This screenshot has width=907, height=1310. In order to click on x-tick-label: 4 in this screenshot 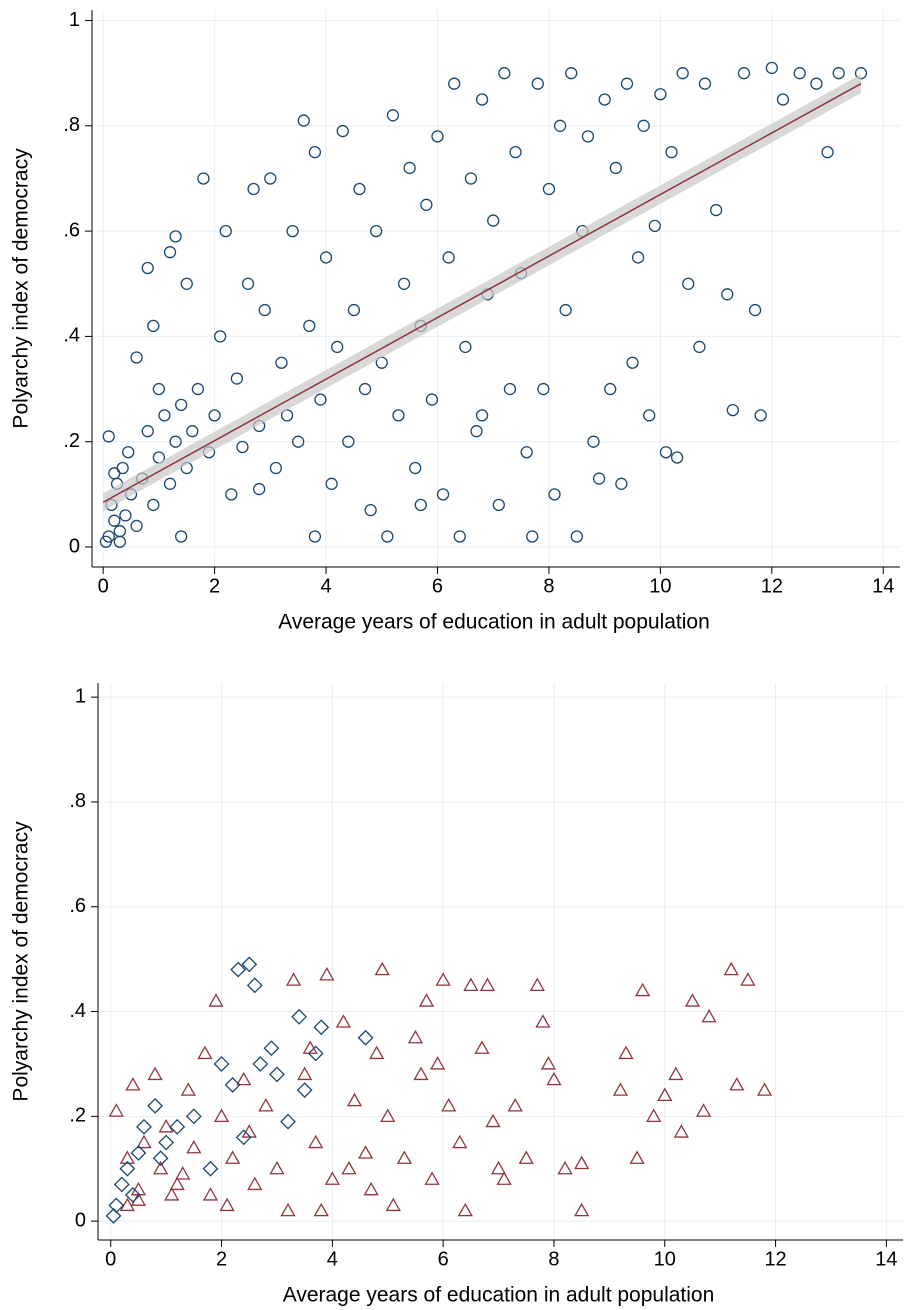, I will do `click(325, 586)`.